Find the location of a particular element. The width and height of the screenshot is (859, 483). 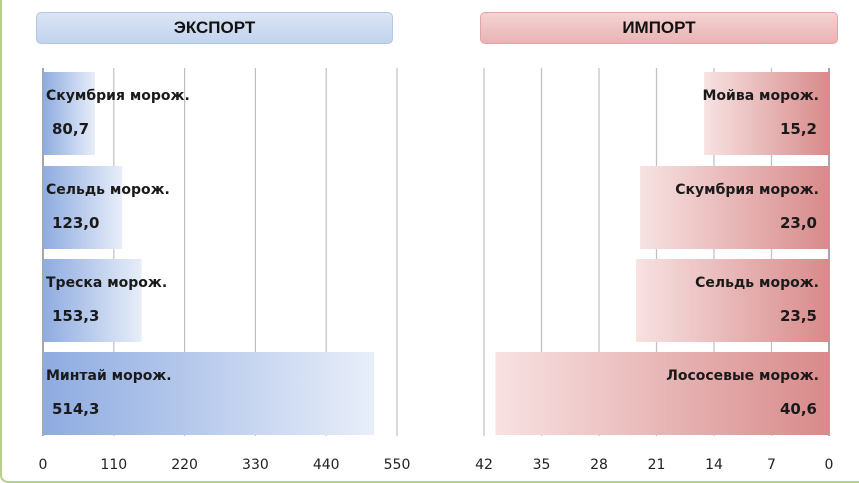

export-tick-label: 220 is located at coordinates (184, 465).